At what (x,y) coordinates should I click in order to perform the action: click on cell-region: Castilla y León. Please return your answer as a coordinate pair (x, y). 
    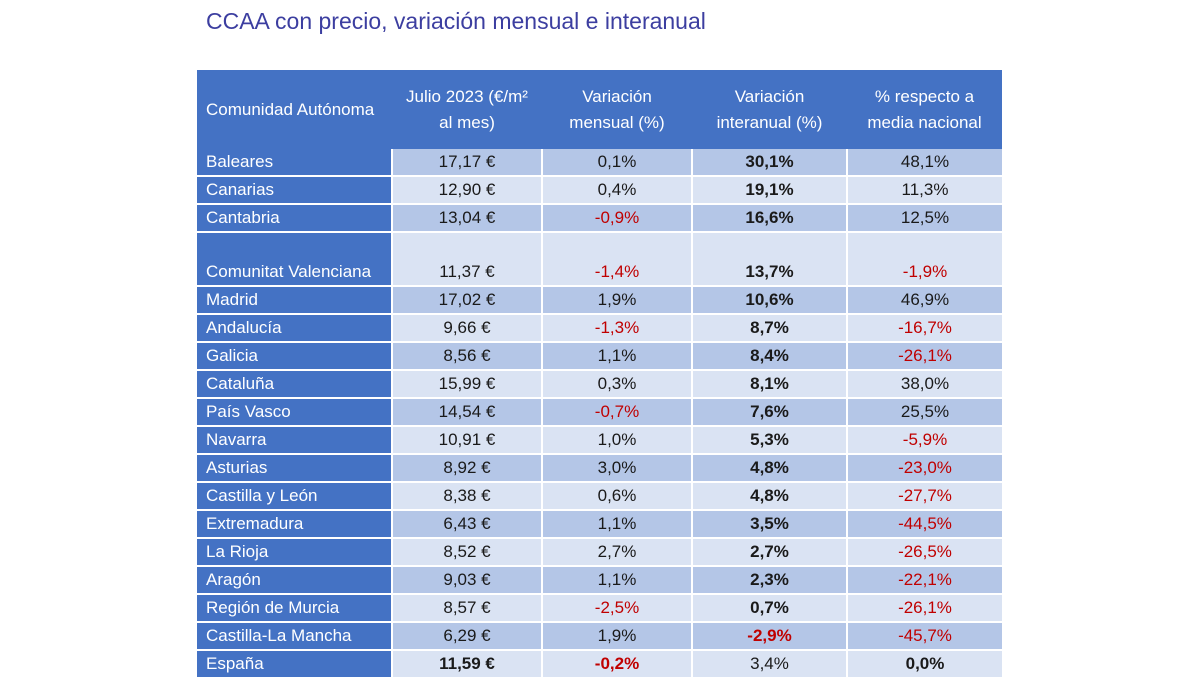
    Looking at the image, I should click on (294, 496).